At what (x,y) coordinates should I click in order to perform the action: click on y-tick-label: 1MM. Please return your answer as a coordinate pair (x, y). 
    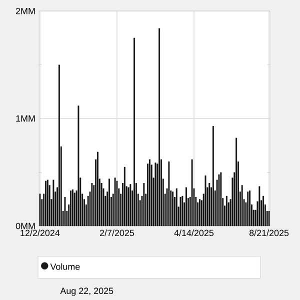
    Looking at the image, I should click on (25, 118).